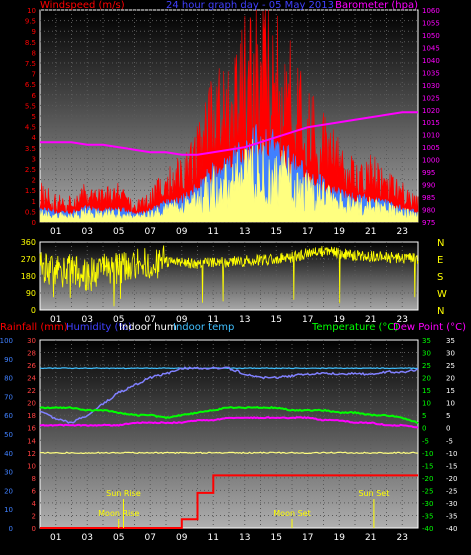  Describe the element at coordinates (34, 491) in the screenshot. I see `rainfall-tick: 6` at that location.